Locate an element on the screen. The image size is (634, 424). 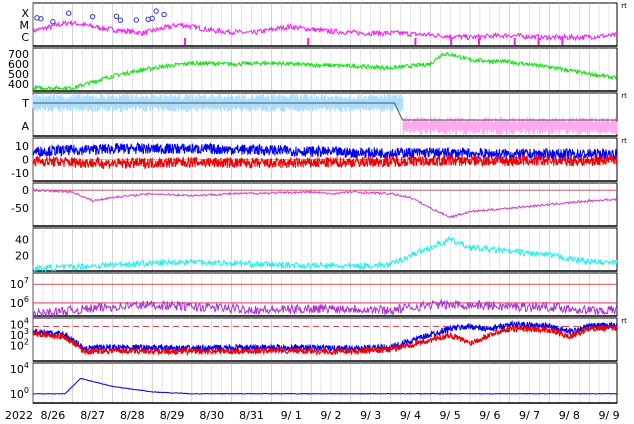
ytick-label: 10 is located at coordinates (22, 146).